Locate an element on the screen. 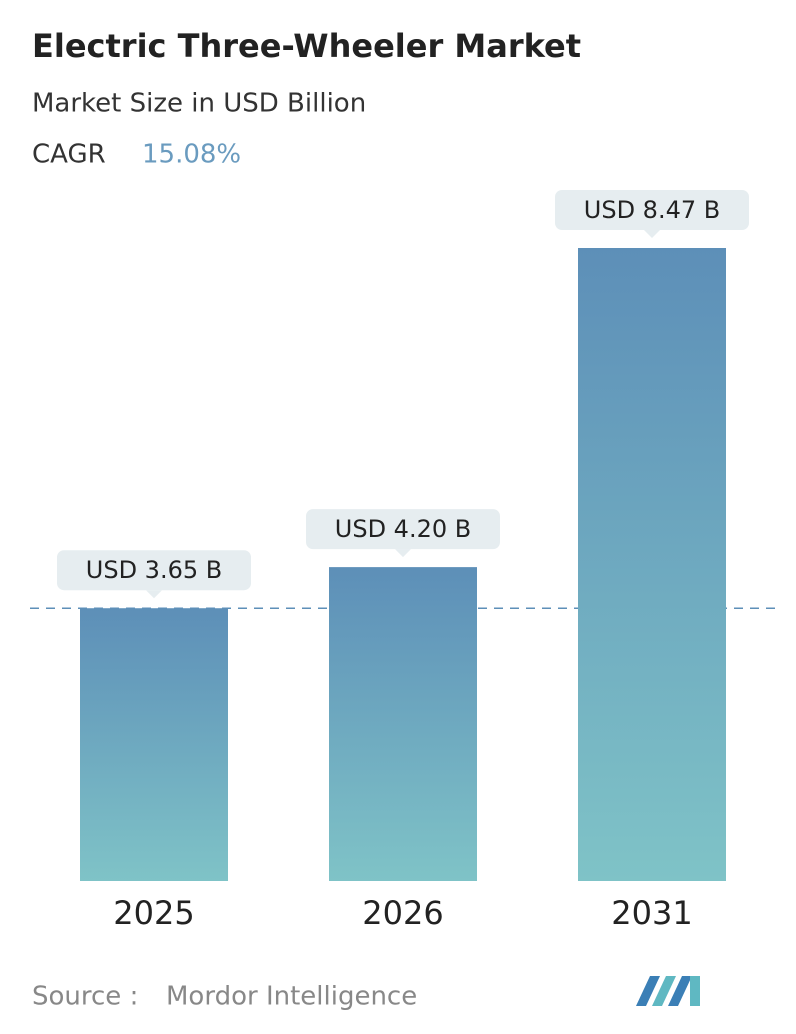 The height and width of the screenshot is (1034, 796). cagr-label: CAGR is located at coordinates (69, 155).